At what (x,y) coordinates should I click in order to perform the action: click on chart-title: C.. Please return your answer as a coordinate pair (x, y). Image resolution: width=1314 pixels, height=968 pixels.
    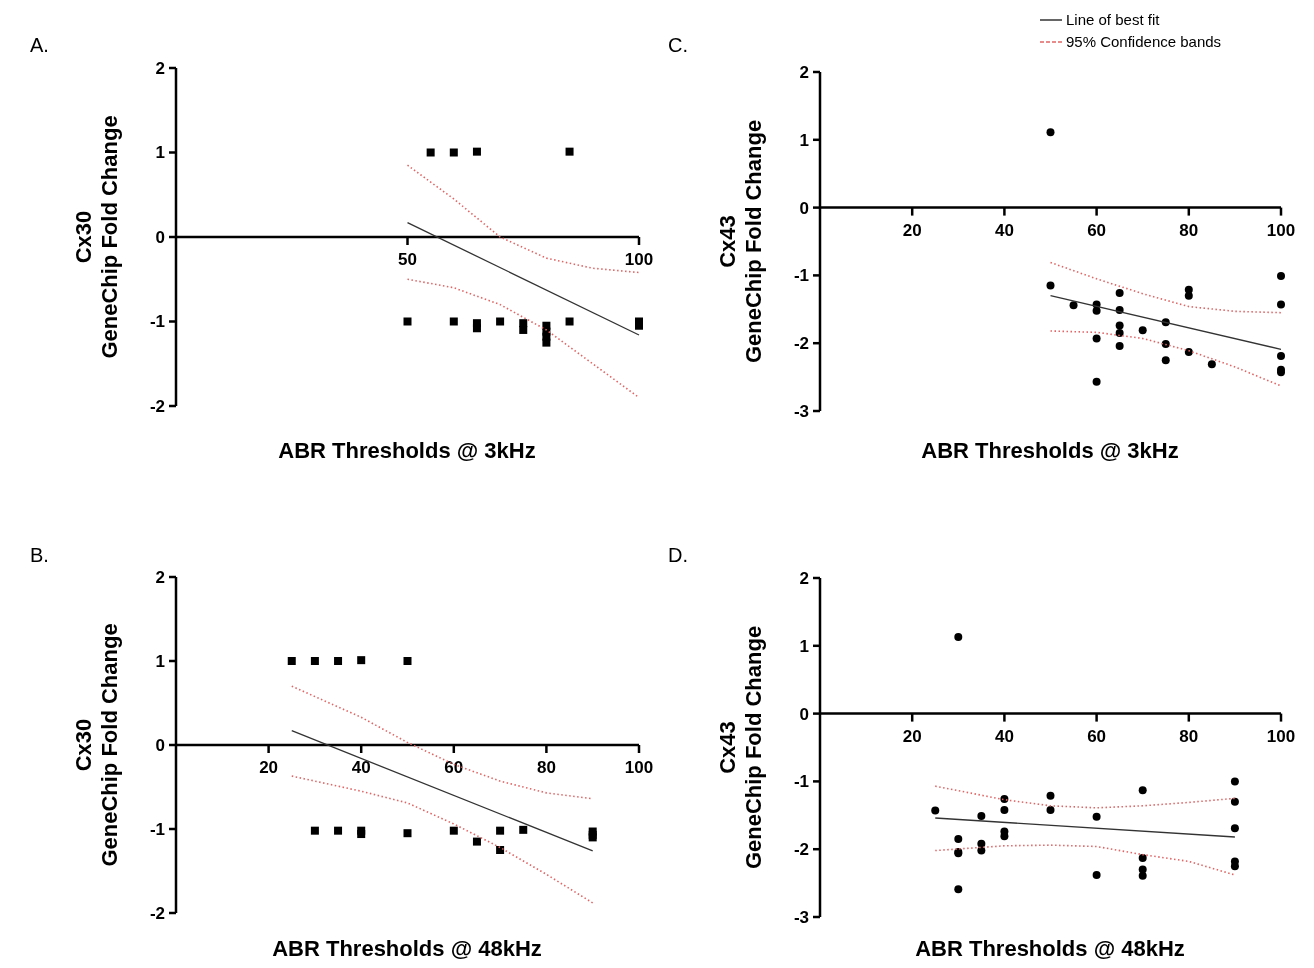
    Looking at the image, I should click on (678, 45).